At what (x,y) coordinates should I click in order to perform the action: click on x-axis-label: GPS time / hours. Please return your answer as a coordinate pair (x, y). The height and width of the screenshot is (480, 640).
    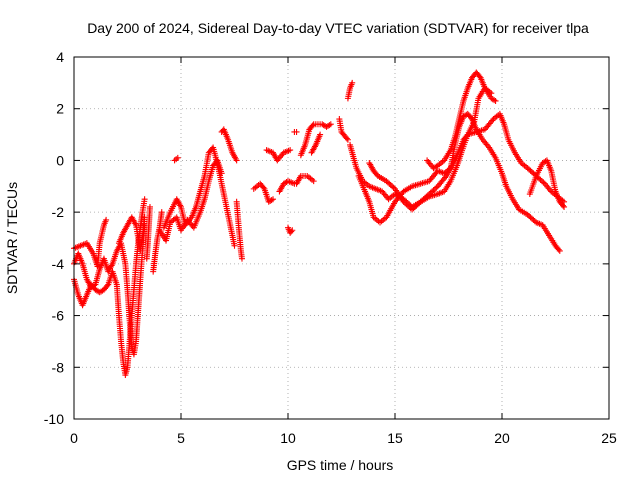
    Looking at the image, I should click on (340, 465).